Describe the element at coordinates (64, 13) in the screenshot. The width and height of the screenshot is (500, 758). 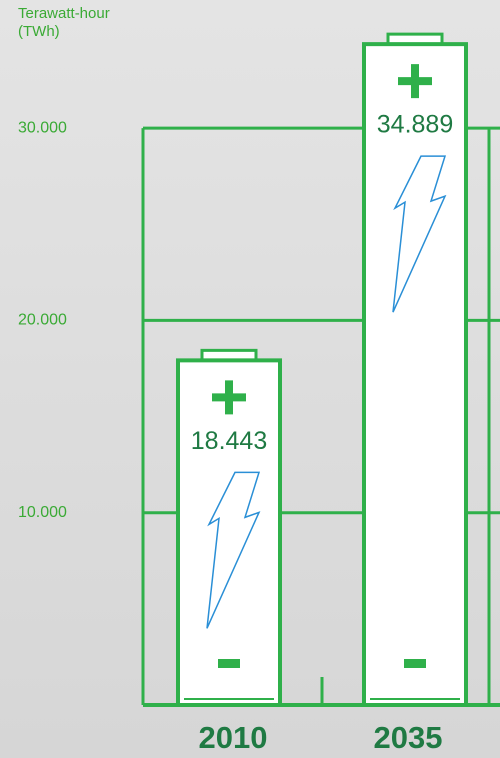
I see `y-axis-label: Terawatt-hour` at that location.